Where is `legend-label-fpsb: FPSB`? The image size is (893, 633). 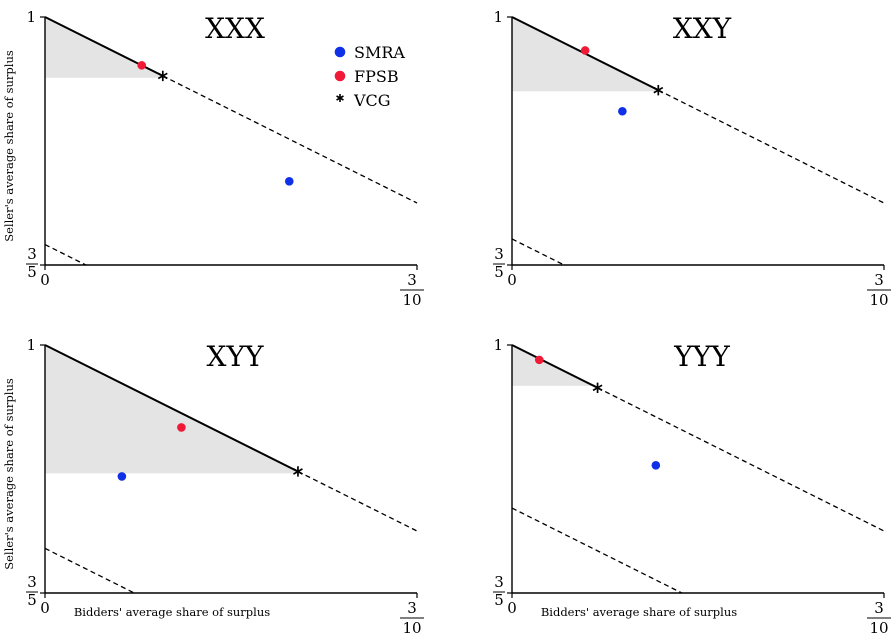
legend-label-fpsb: FPSB is located at coordinates (376, 76).